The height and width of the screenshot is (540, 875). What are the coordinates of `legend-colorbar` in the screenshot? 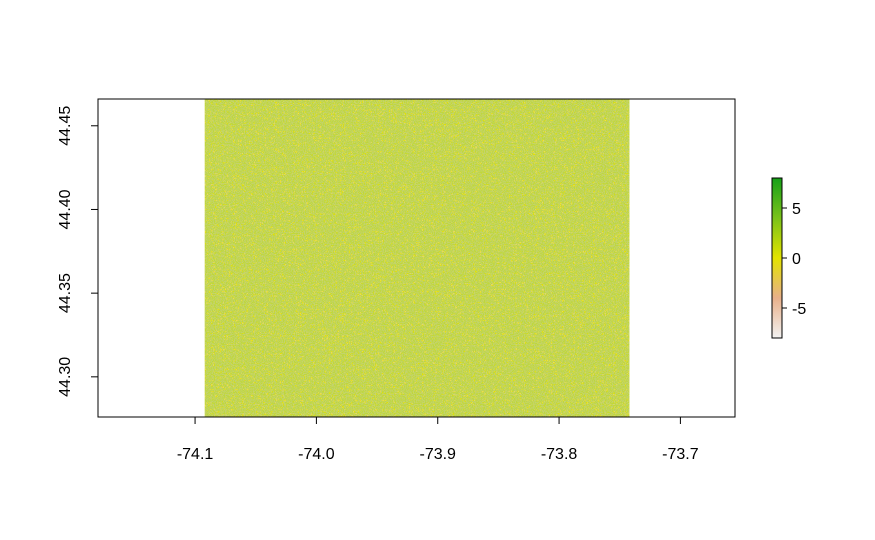 It's located at (777, 258).